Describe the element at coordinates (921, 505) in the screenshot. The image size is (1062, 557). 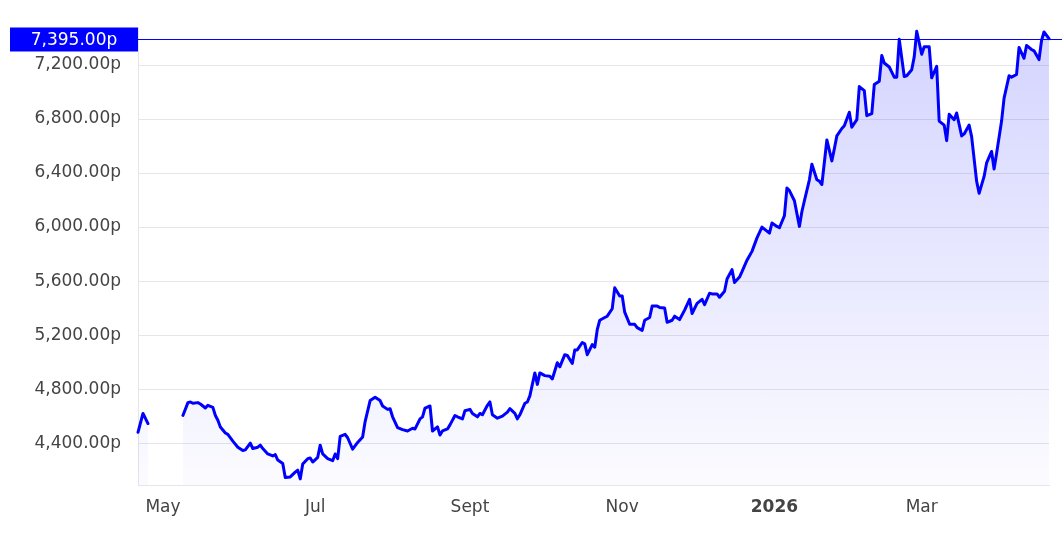
I see `x-tick-label: Mar` at that location.